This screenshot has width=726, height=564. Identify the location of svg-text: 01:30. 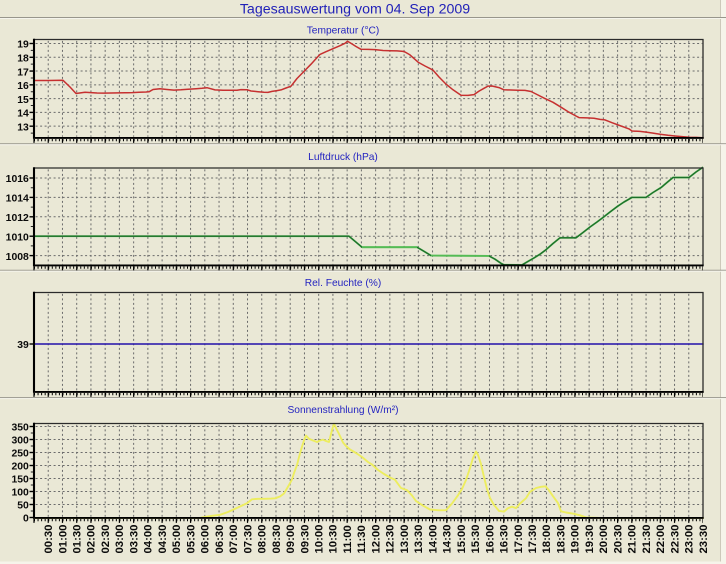
(78, 539).